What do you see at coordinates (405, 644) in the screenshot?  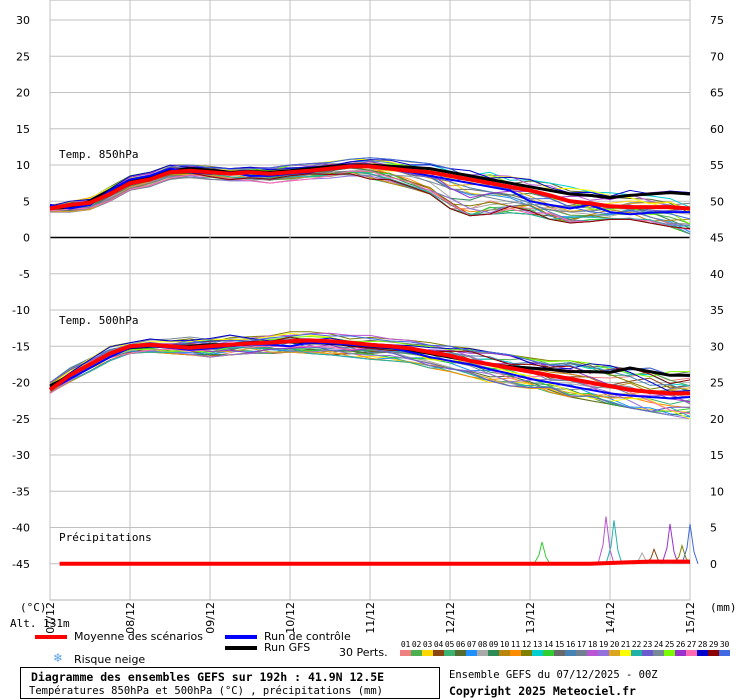 I see `perturbation-label: 01` at bounding box center [405, 644].